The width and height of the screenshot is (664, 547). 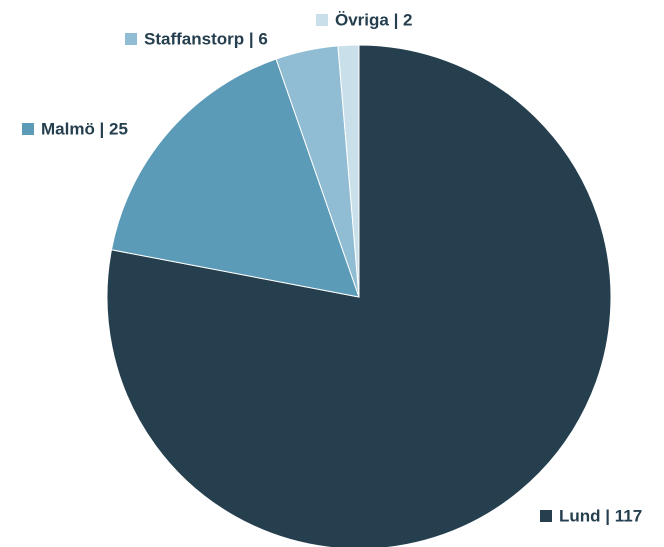 What do you see at coordinates (348, 171) in the screenshot?
I see `pie-slice` at bounding box center [348, 171].